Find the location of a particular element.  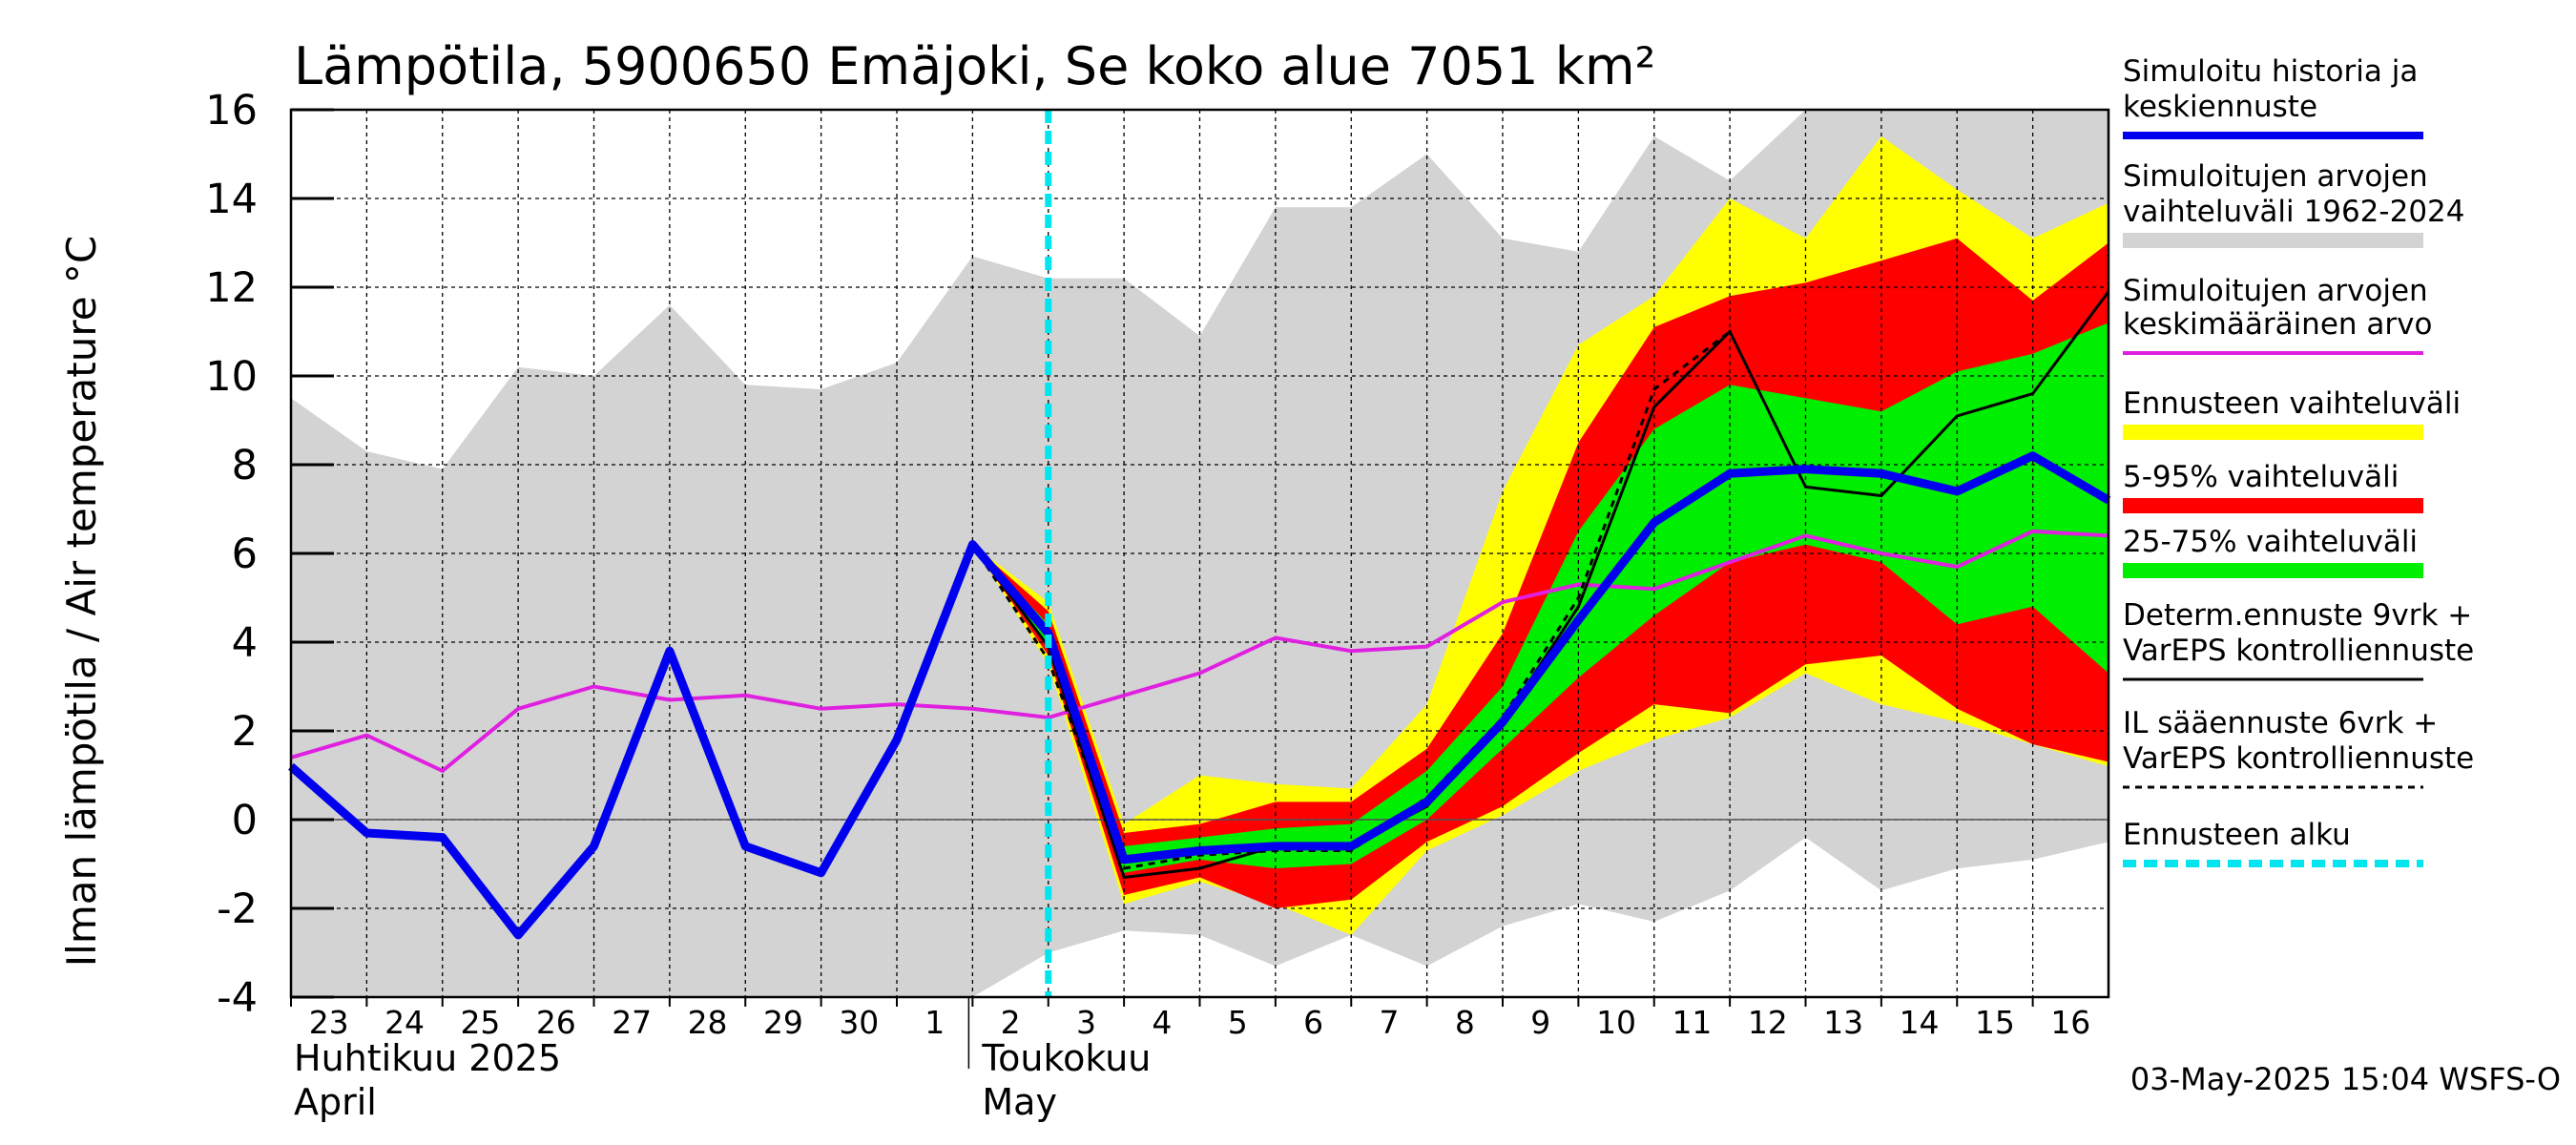

month-label-fi: Toukokuu is located at coordinates (1066, 1058).